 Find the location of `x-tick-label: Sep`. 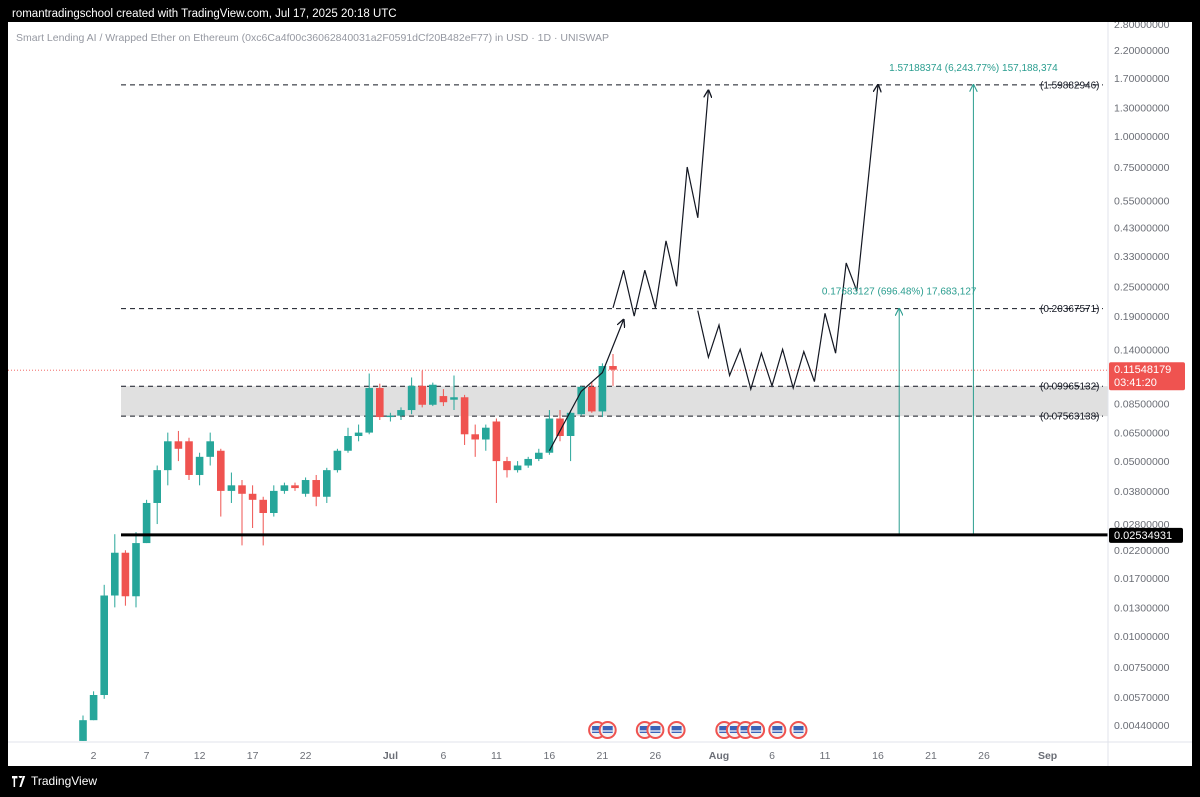

x-tick-label: Sep is located at coordinates (1047, 756).